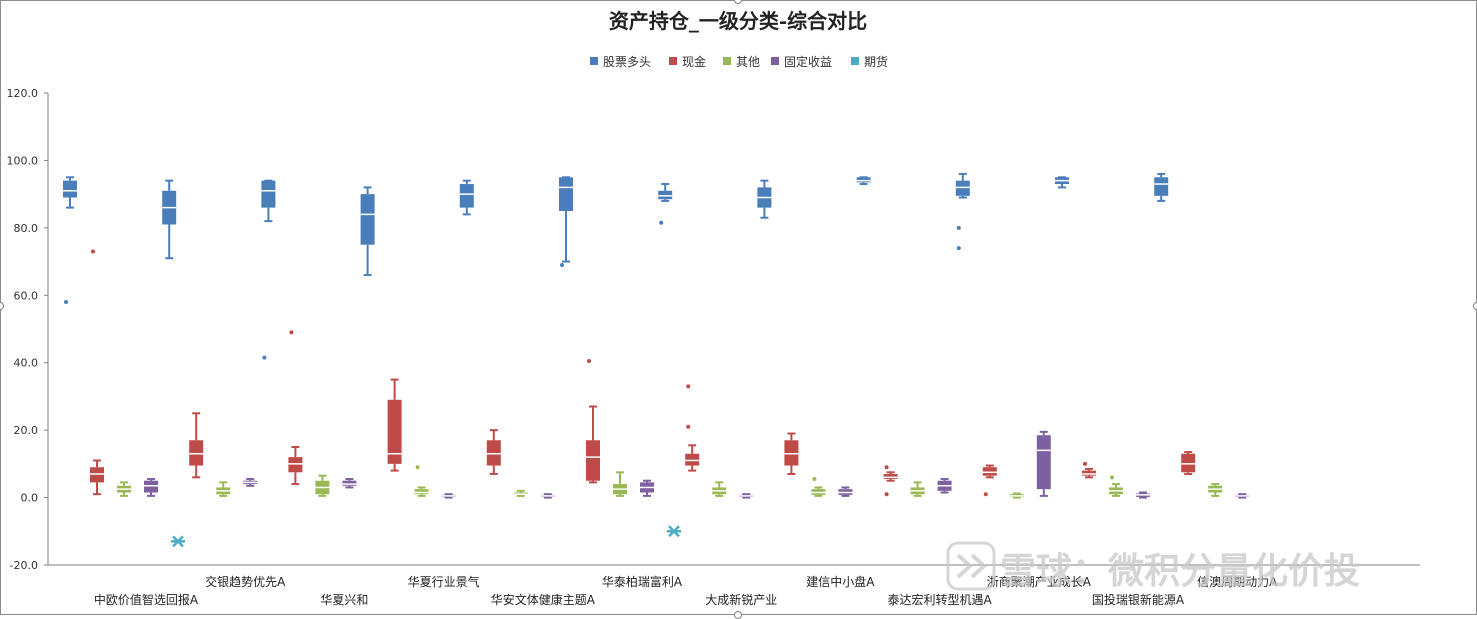 This screenshot has height=619, width=1477. What do you see at coordinates (876, 61) in the screenshot?
I see `legend-label: 期货` at bounding box center [876, 61].